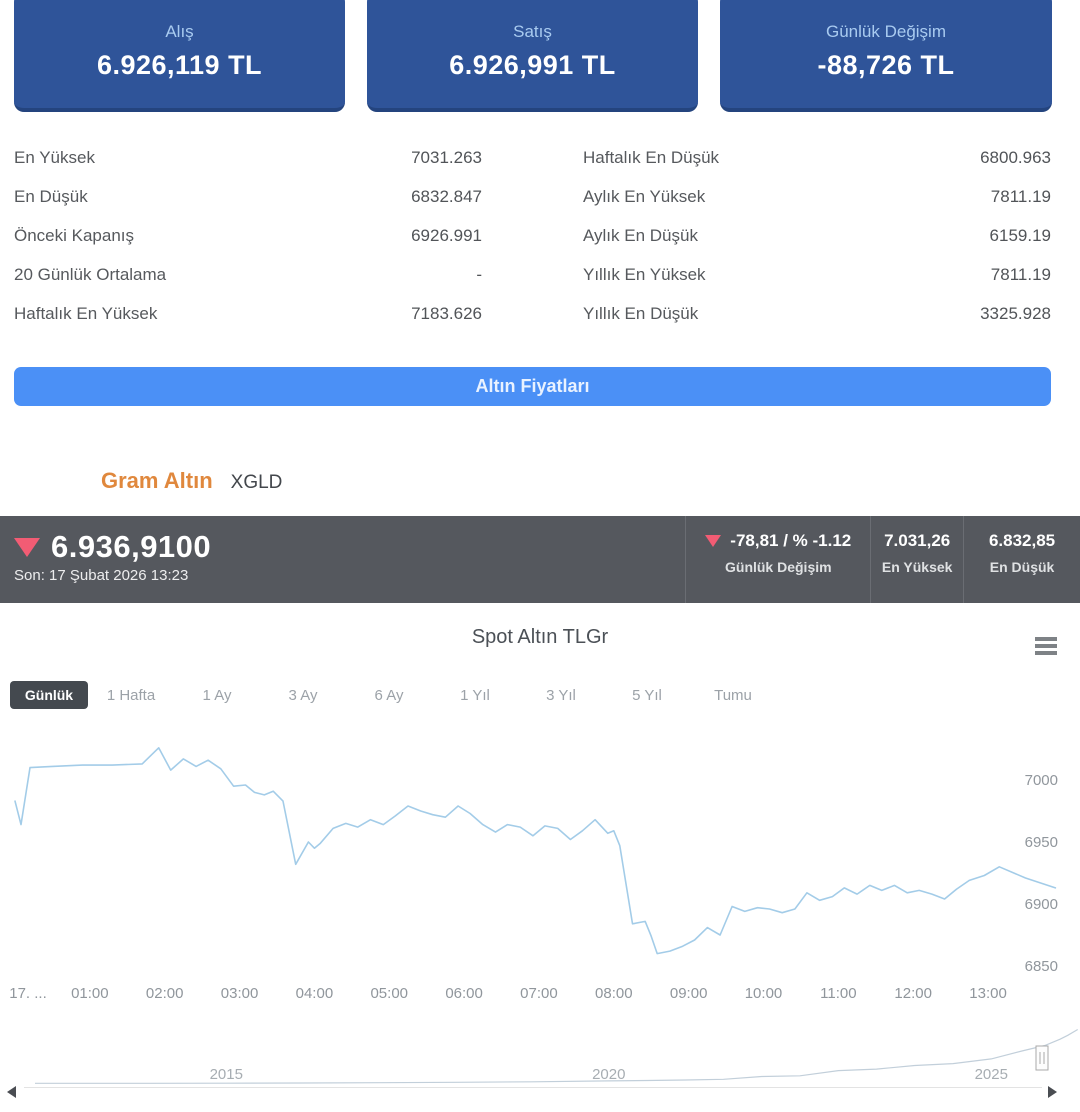  What do you see at coordinates (540, 637) in the screenshot?
I see `chart-title: Spot Altın TLGr` at bounding box center [540, 637].